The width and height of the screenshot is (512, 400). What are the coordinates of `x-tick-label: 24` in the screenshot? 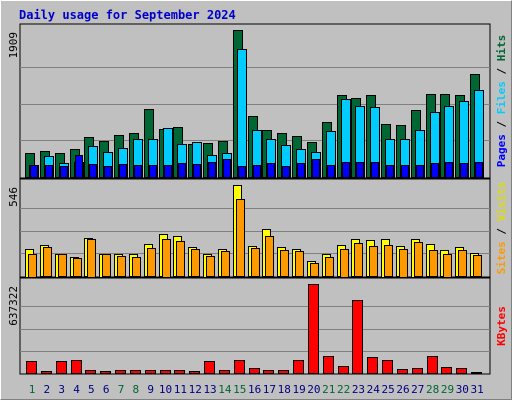 It's located at (374, 389).